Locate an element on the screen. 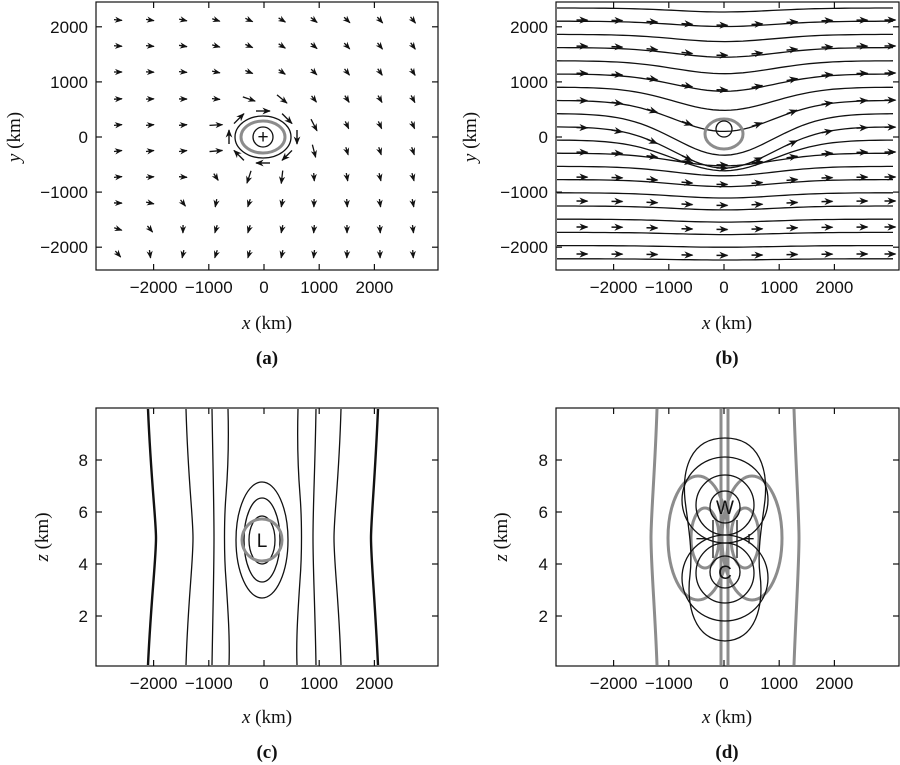 Image resolution: width=900 pixels, height=765 pixels. panel-a-vector-field is located at coordinates (265, 137).